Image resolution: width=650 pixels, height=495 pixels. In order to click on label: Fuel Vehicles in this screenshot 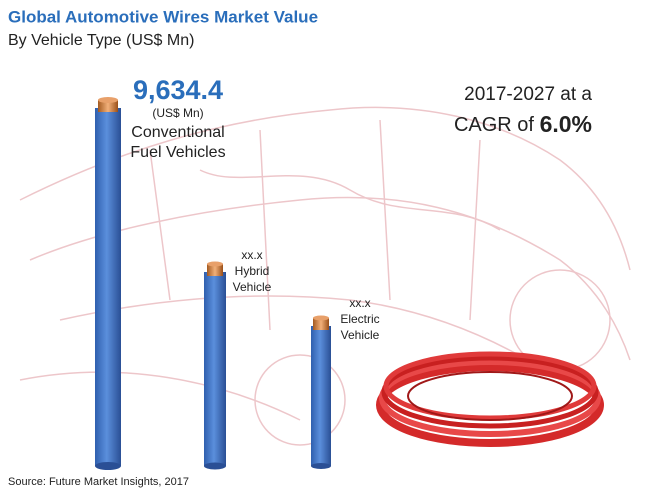, I will do `click(177, 152)`.